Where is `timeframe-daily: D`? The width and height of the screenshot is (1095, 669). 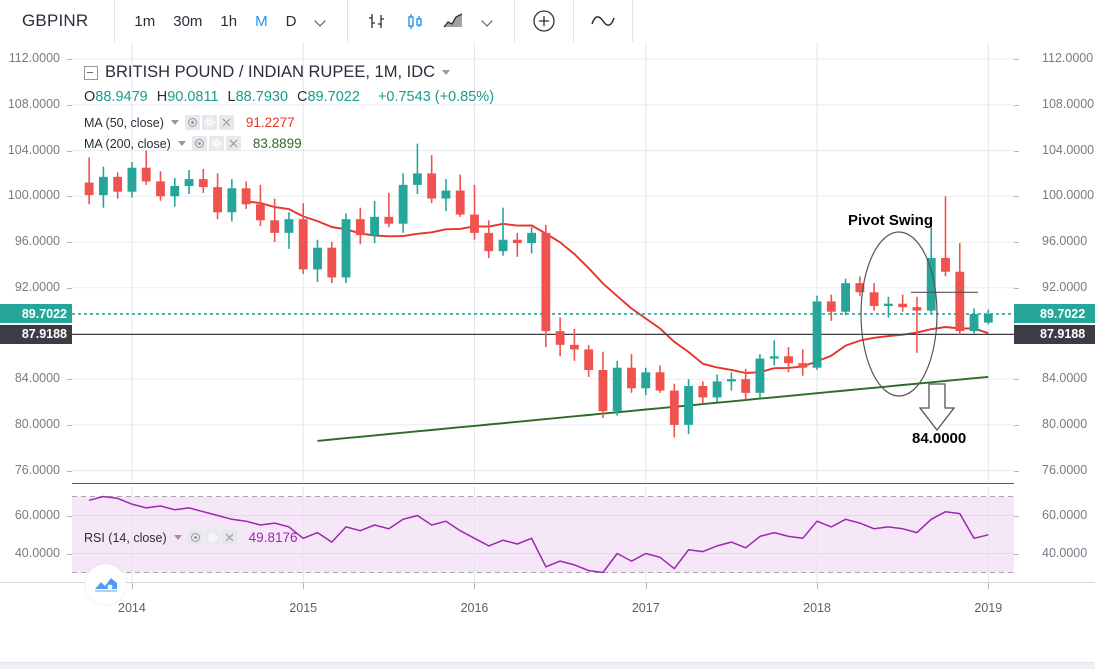 timeframe-daily: D is located at coordinates (291, 21).